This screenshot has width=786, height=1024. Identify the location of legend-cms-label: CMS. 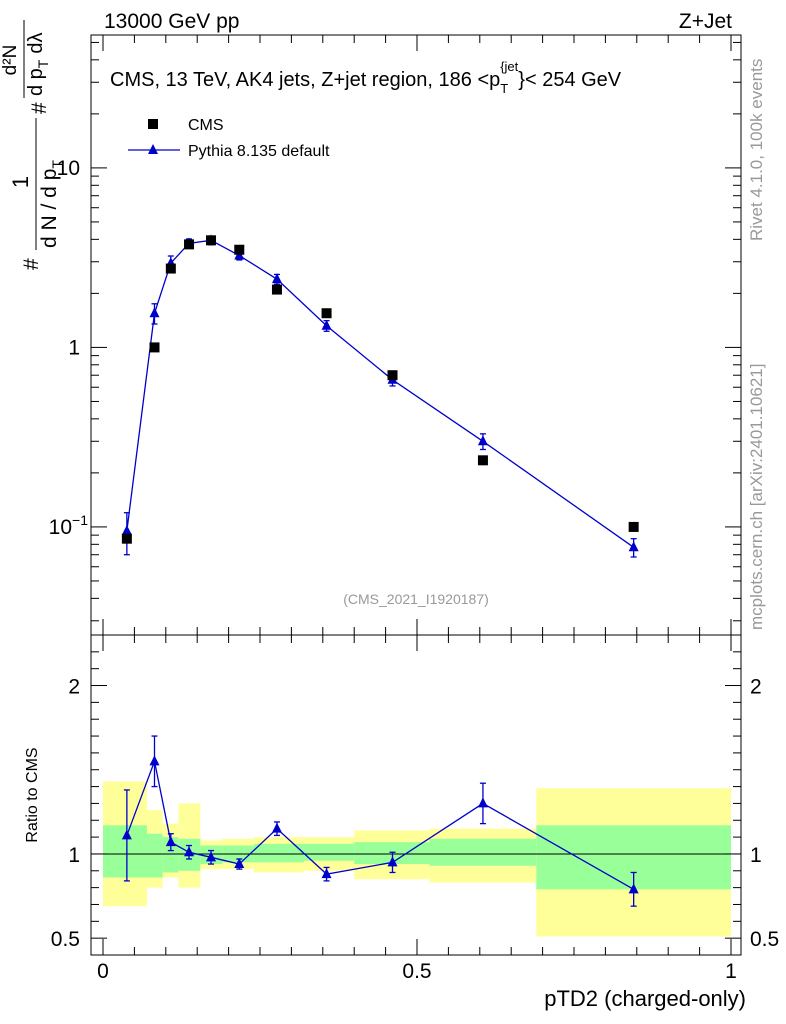
(206, 125).